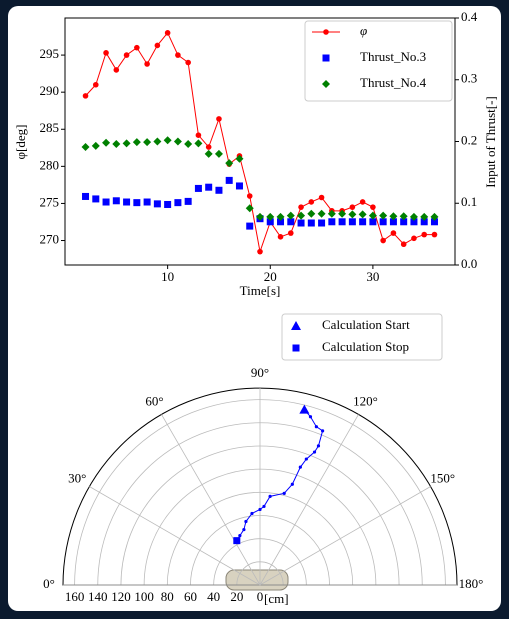 The height and width of the screenshot is (619, 509). I want to click on y2-tick-label: 0.0, so click(469, 263).